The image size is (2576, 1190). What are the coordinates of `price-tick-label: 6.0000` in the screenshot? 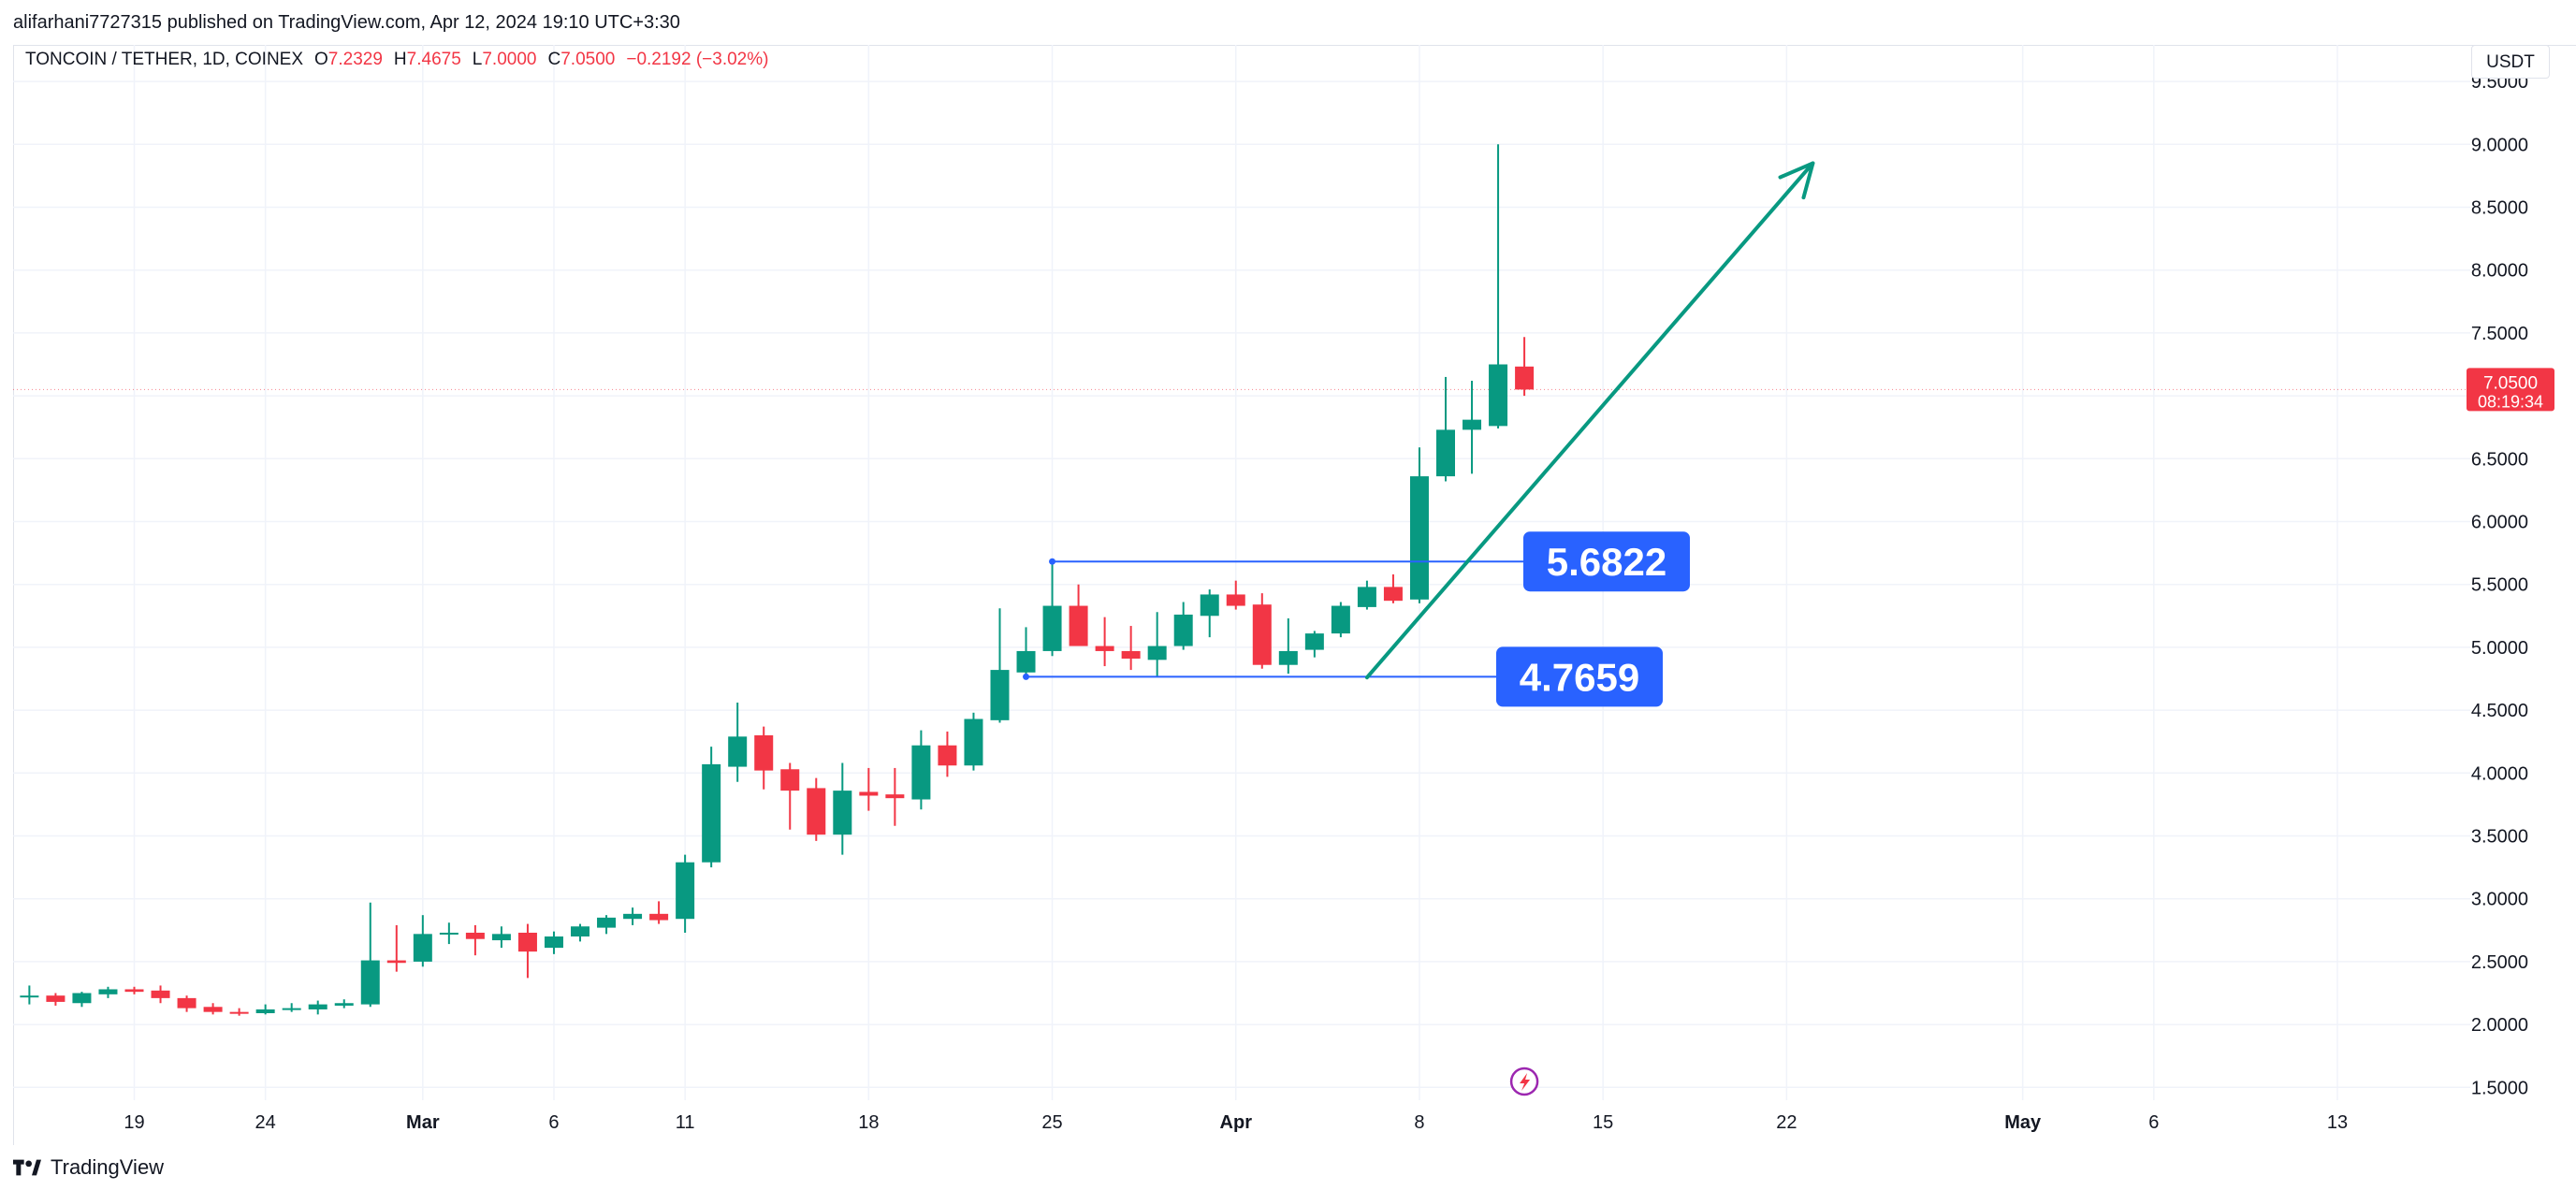 It's located at (2499, 523).